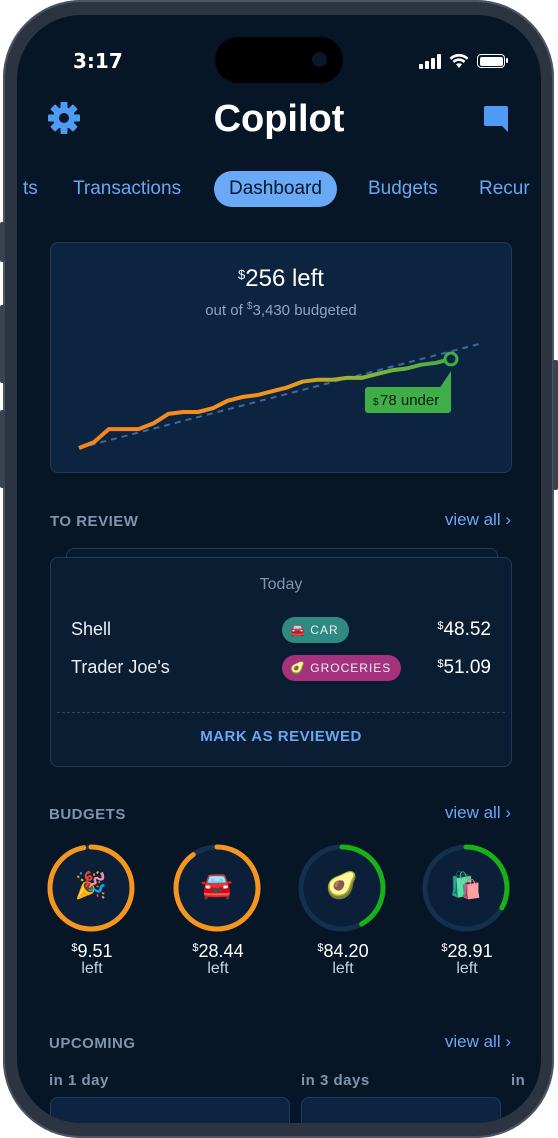  Describe the element at coordinates (30, 188) in the screenshot. I see `tab-accounts: ts` at that location.